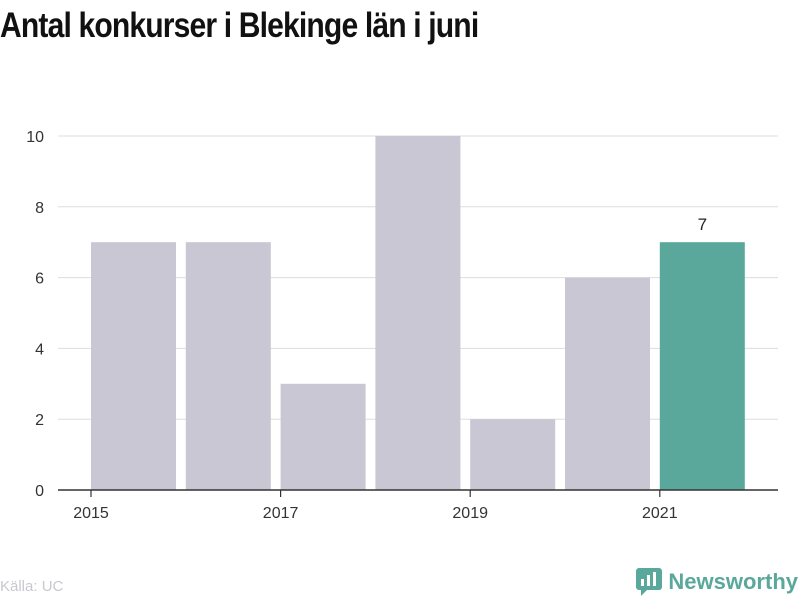  What do you see at coordinates (32, 586) in the screenshot?
I see `source-note: Källa: UC` at bounding box center [32, 586].